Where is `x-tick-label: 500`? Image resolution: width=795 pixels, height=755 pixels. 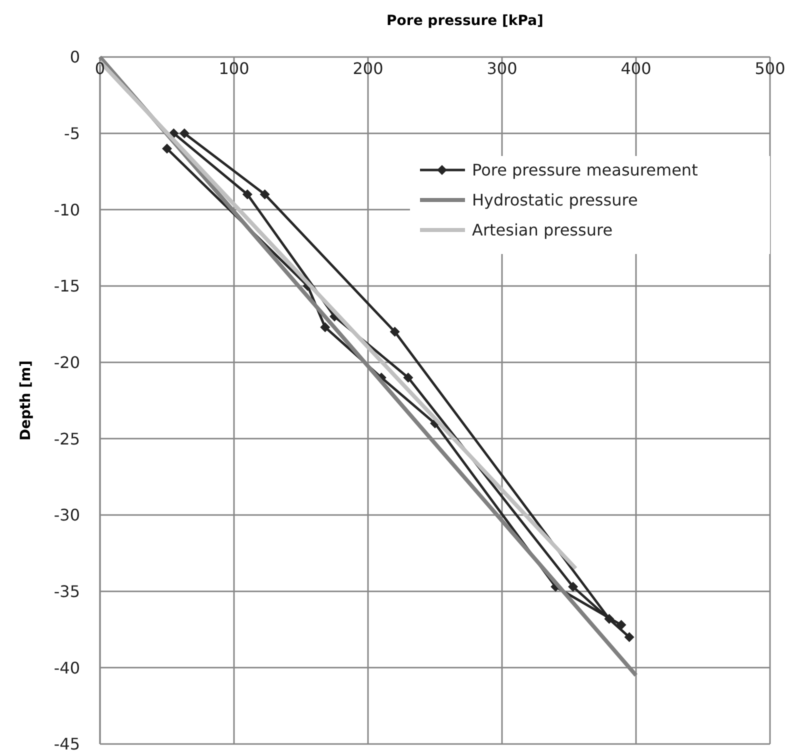 x-tick-label: 500 is located at coordinates (770, 68).